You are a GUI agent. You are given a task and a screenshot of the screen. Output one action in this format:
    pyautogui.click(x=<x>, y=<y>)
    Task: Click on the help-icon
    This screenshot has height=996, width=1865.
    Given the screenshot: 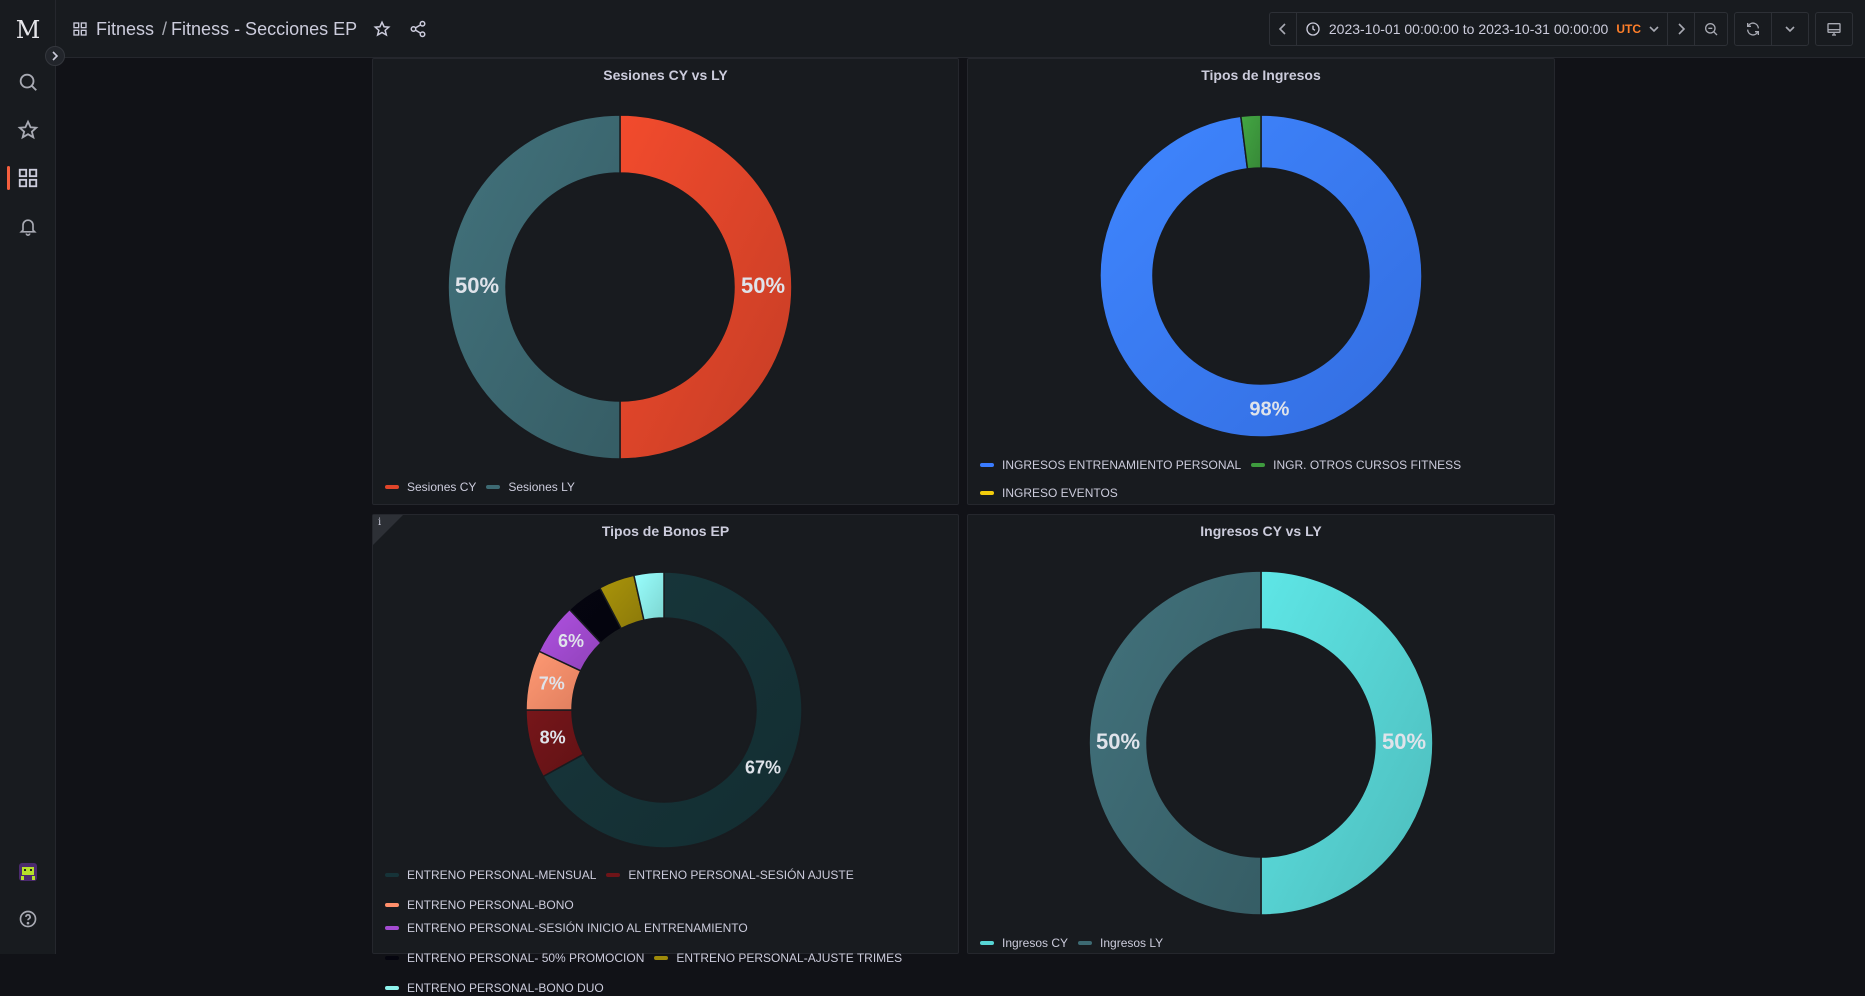 What is the action you would take?
    pyautogui.click(x=28, y=919)
    